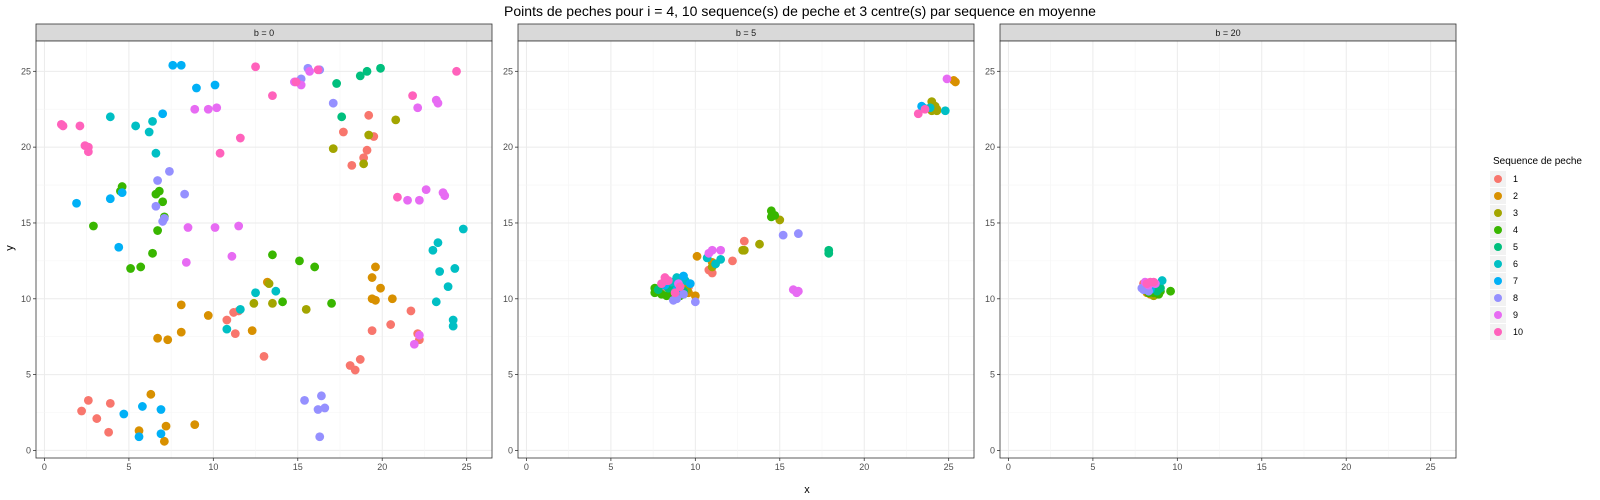 The width and height of the screenshot is (1600, 500). Describe the element at coordinates (1515, 230) in the screenshot. I see `legend-label-4: 4` at that location.